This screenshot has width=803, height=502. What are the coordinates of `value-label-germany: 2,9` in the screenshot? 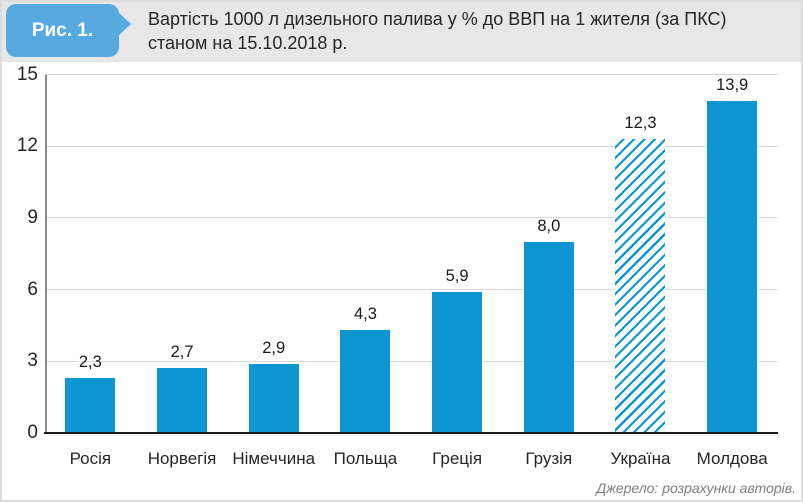 It's located at (274, 347).